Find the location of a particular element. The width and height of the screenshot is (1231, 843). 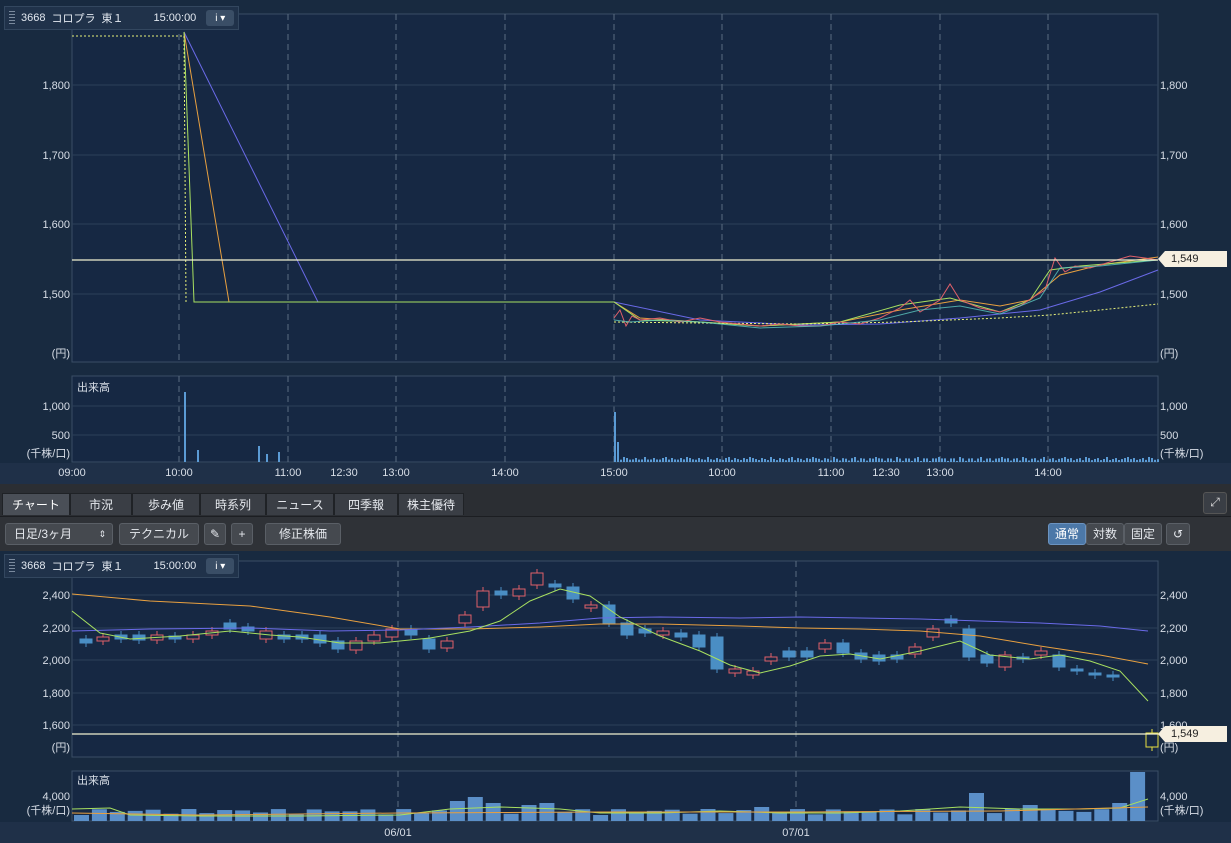

period-select: 日足/3ヶ月 ⇕ is located at coordinates (59, 534).